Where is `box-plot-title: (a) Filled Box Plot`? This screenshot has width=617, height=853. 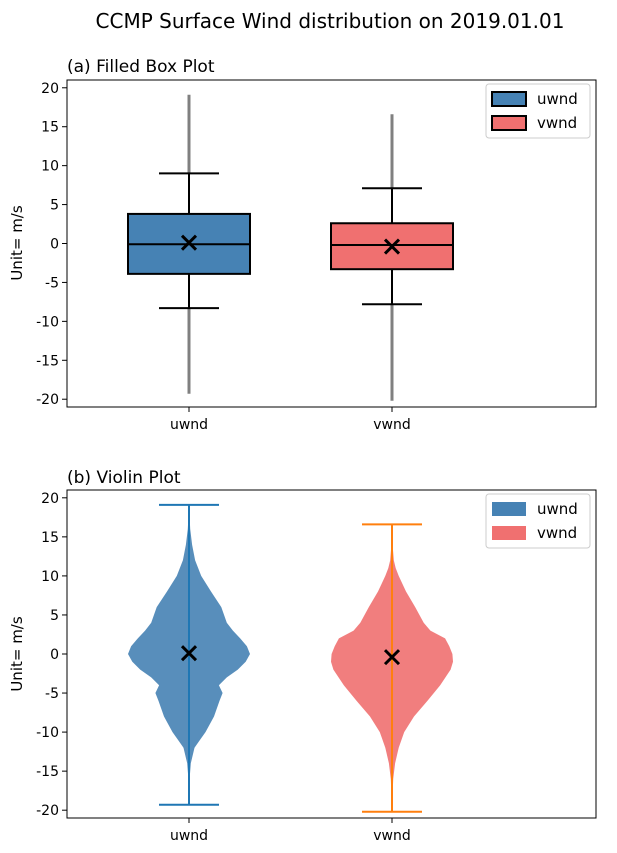 box-plot-title: (a) Filled Box Plot is located at coordinates (141, 67).